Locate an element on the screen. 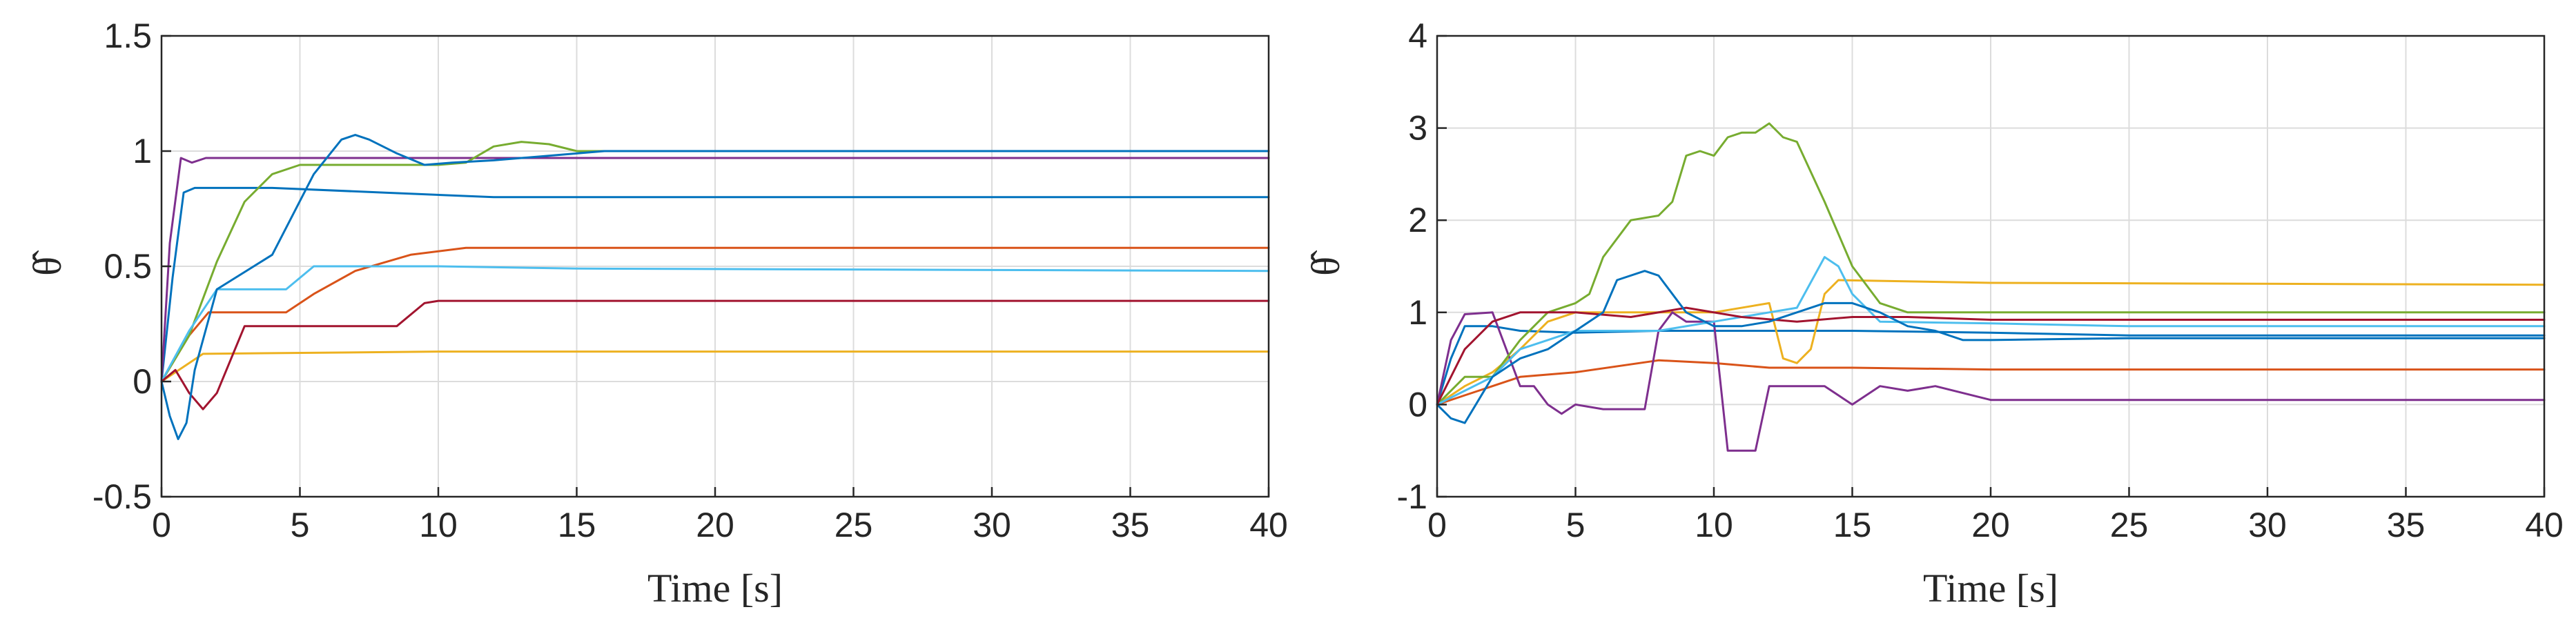  left-y-tick-label: 1 is located at coordinates (142, 151).